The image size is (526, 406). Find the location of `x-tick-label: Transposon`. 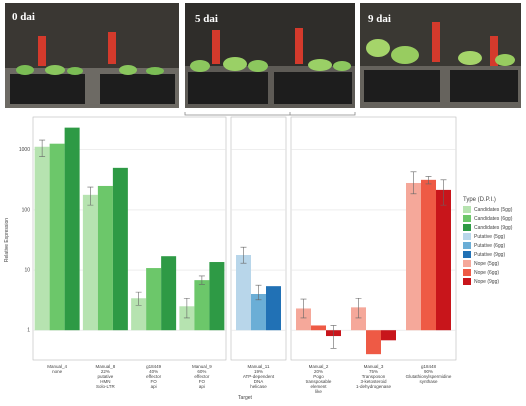

x-tick-label: Transposon is located at coordinates (374, 376).